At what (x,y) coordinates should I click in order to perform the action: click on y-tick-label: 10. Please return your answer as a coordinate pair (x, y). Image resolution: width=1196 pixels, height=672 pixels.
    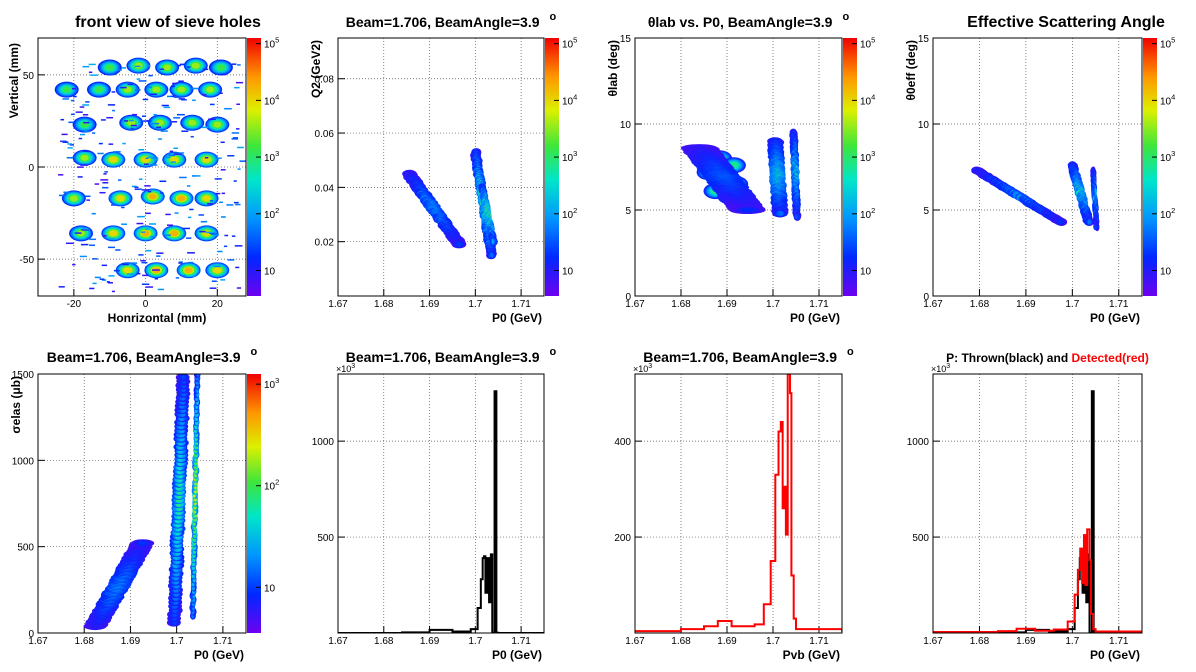
    Looking at the image, I should click on (924, 125).